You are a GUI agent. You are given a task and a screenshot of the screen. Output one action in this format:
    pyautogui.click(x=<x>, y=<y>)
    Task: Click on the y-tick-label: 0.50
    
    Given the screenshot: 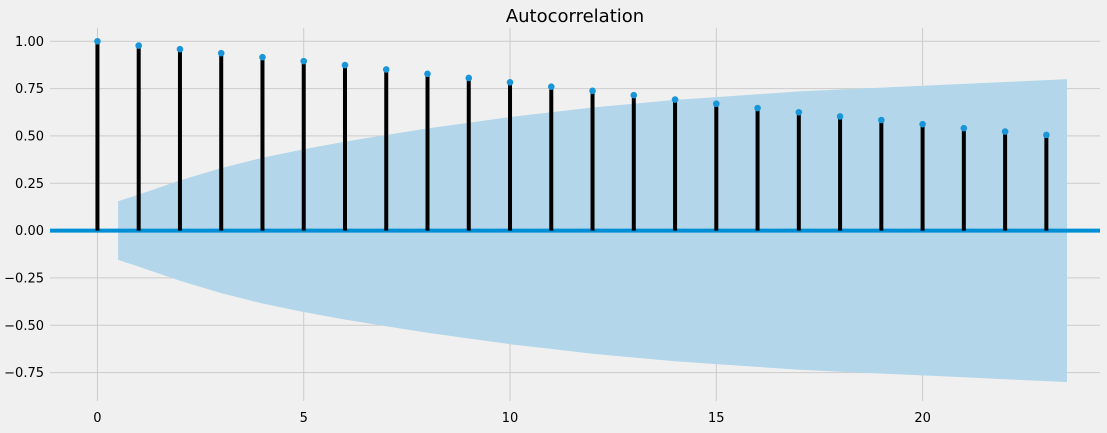 What is the action you would take?
    pyautogui.click(x=29, y=136)
    